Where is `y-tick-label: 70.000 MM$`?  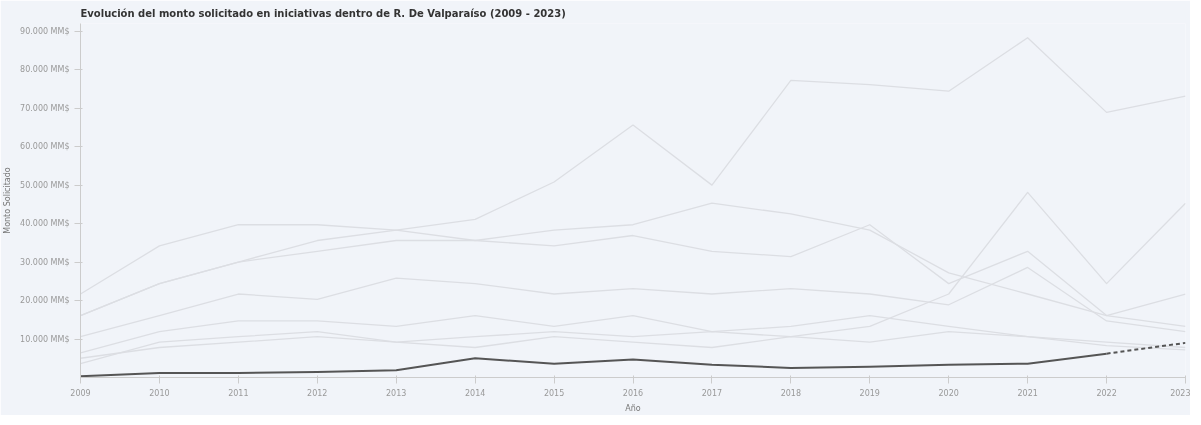
y-tick-label: 70.000 MM$ is located at coordinates (45, 108).